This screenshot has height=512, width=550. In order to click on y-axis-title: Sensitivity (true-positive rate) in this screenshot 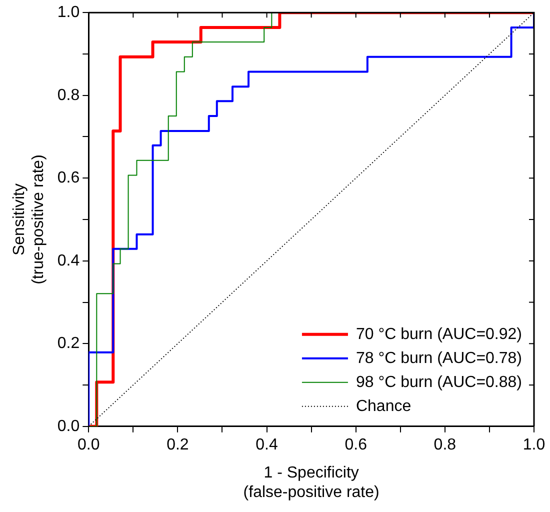, I will do `click(29, 219)`.